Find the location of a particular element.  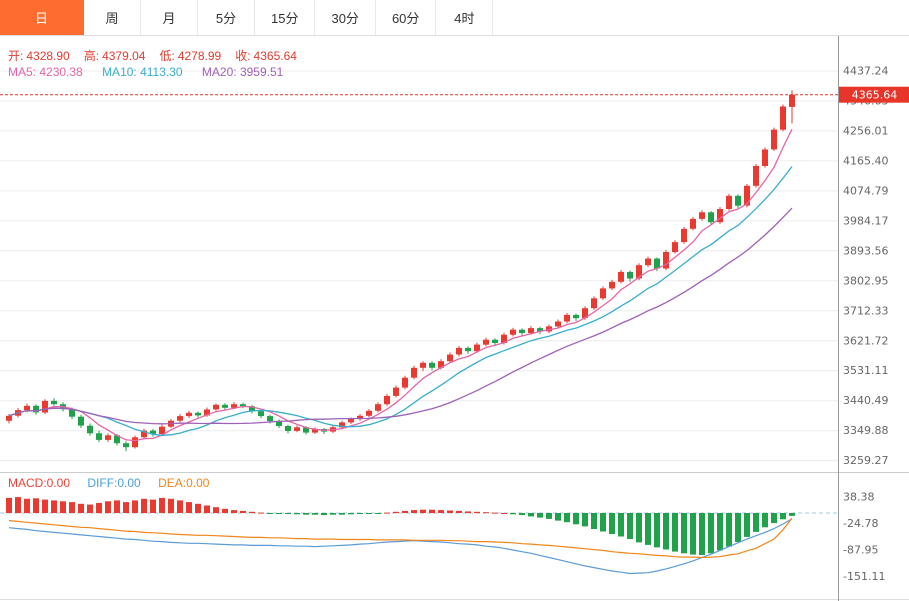

current-price-badge-value: 4365.64 is located at coordinates (875, 95).